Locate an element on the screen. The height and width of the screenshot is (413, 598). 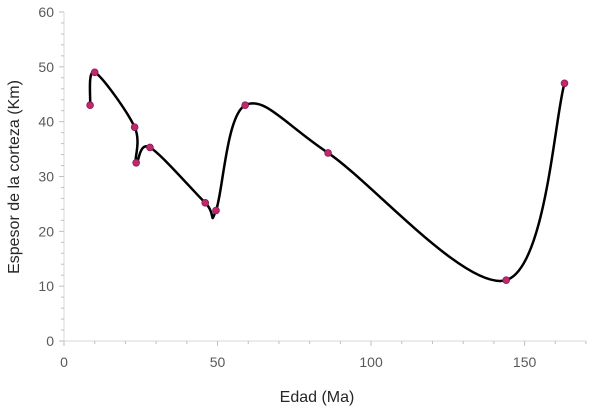
y-tick-label: 0 is located at coordinates (50, 341).